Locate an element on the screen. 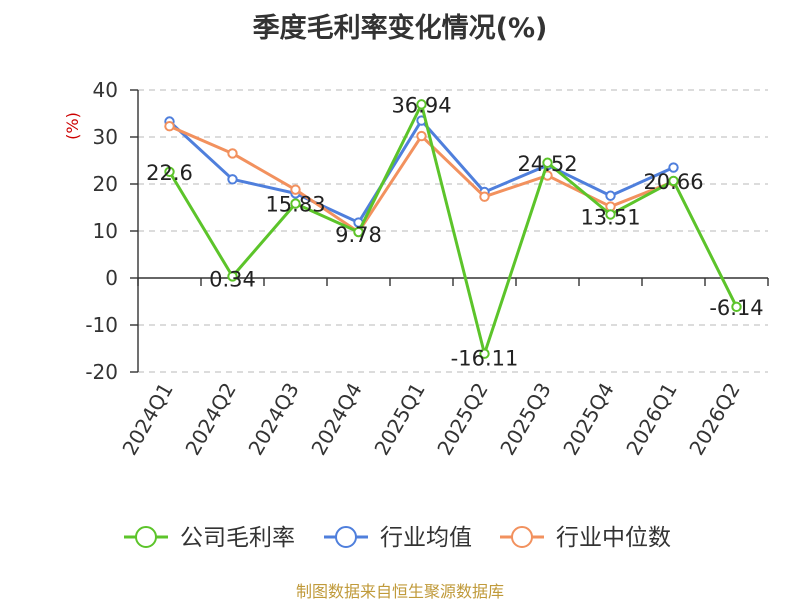 This screenshot has width=800, height=602. y-tick-label: 10 is located at coordinates (105, 231).